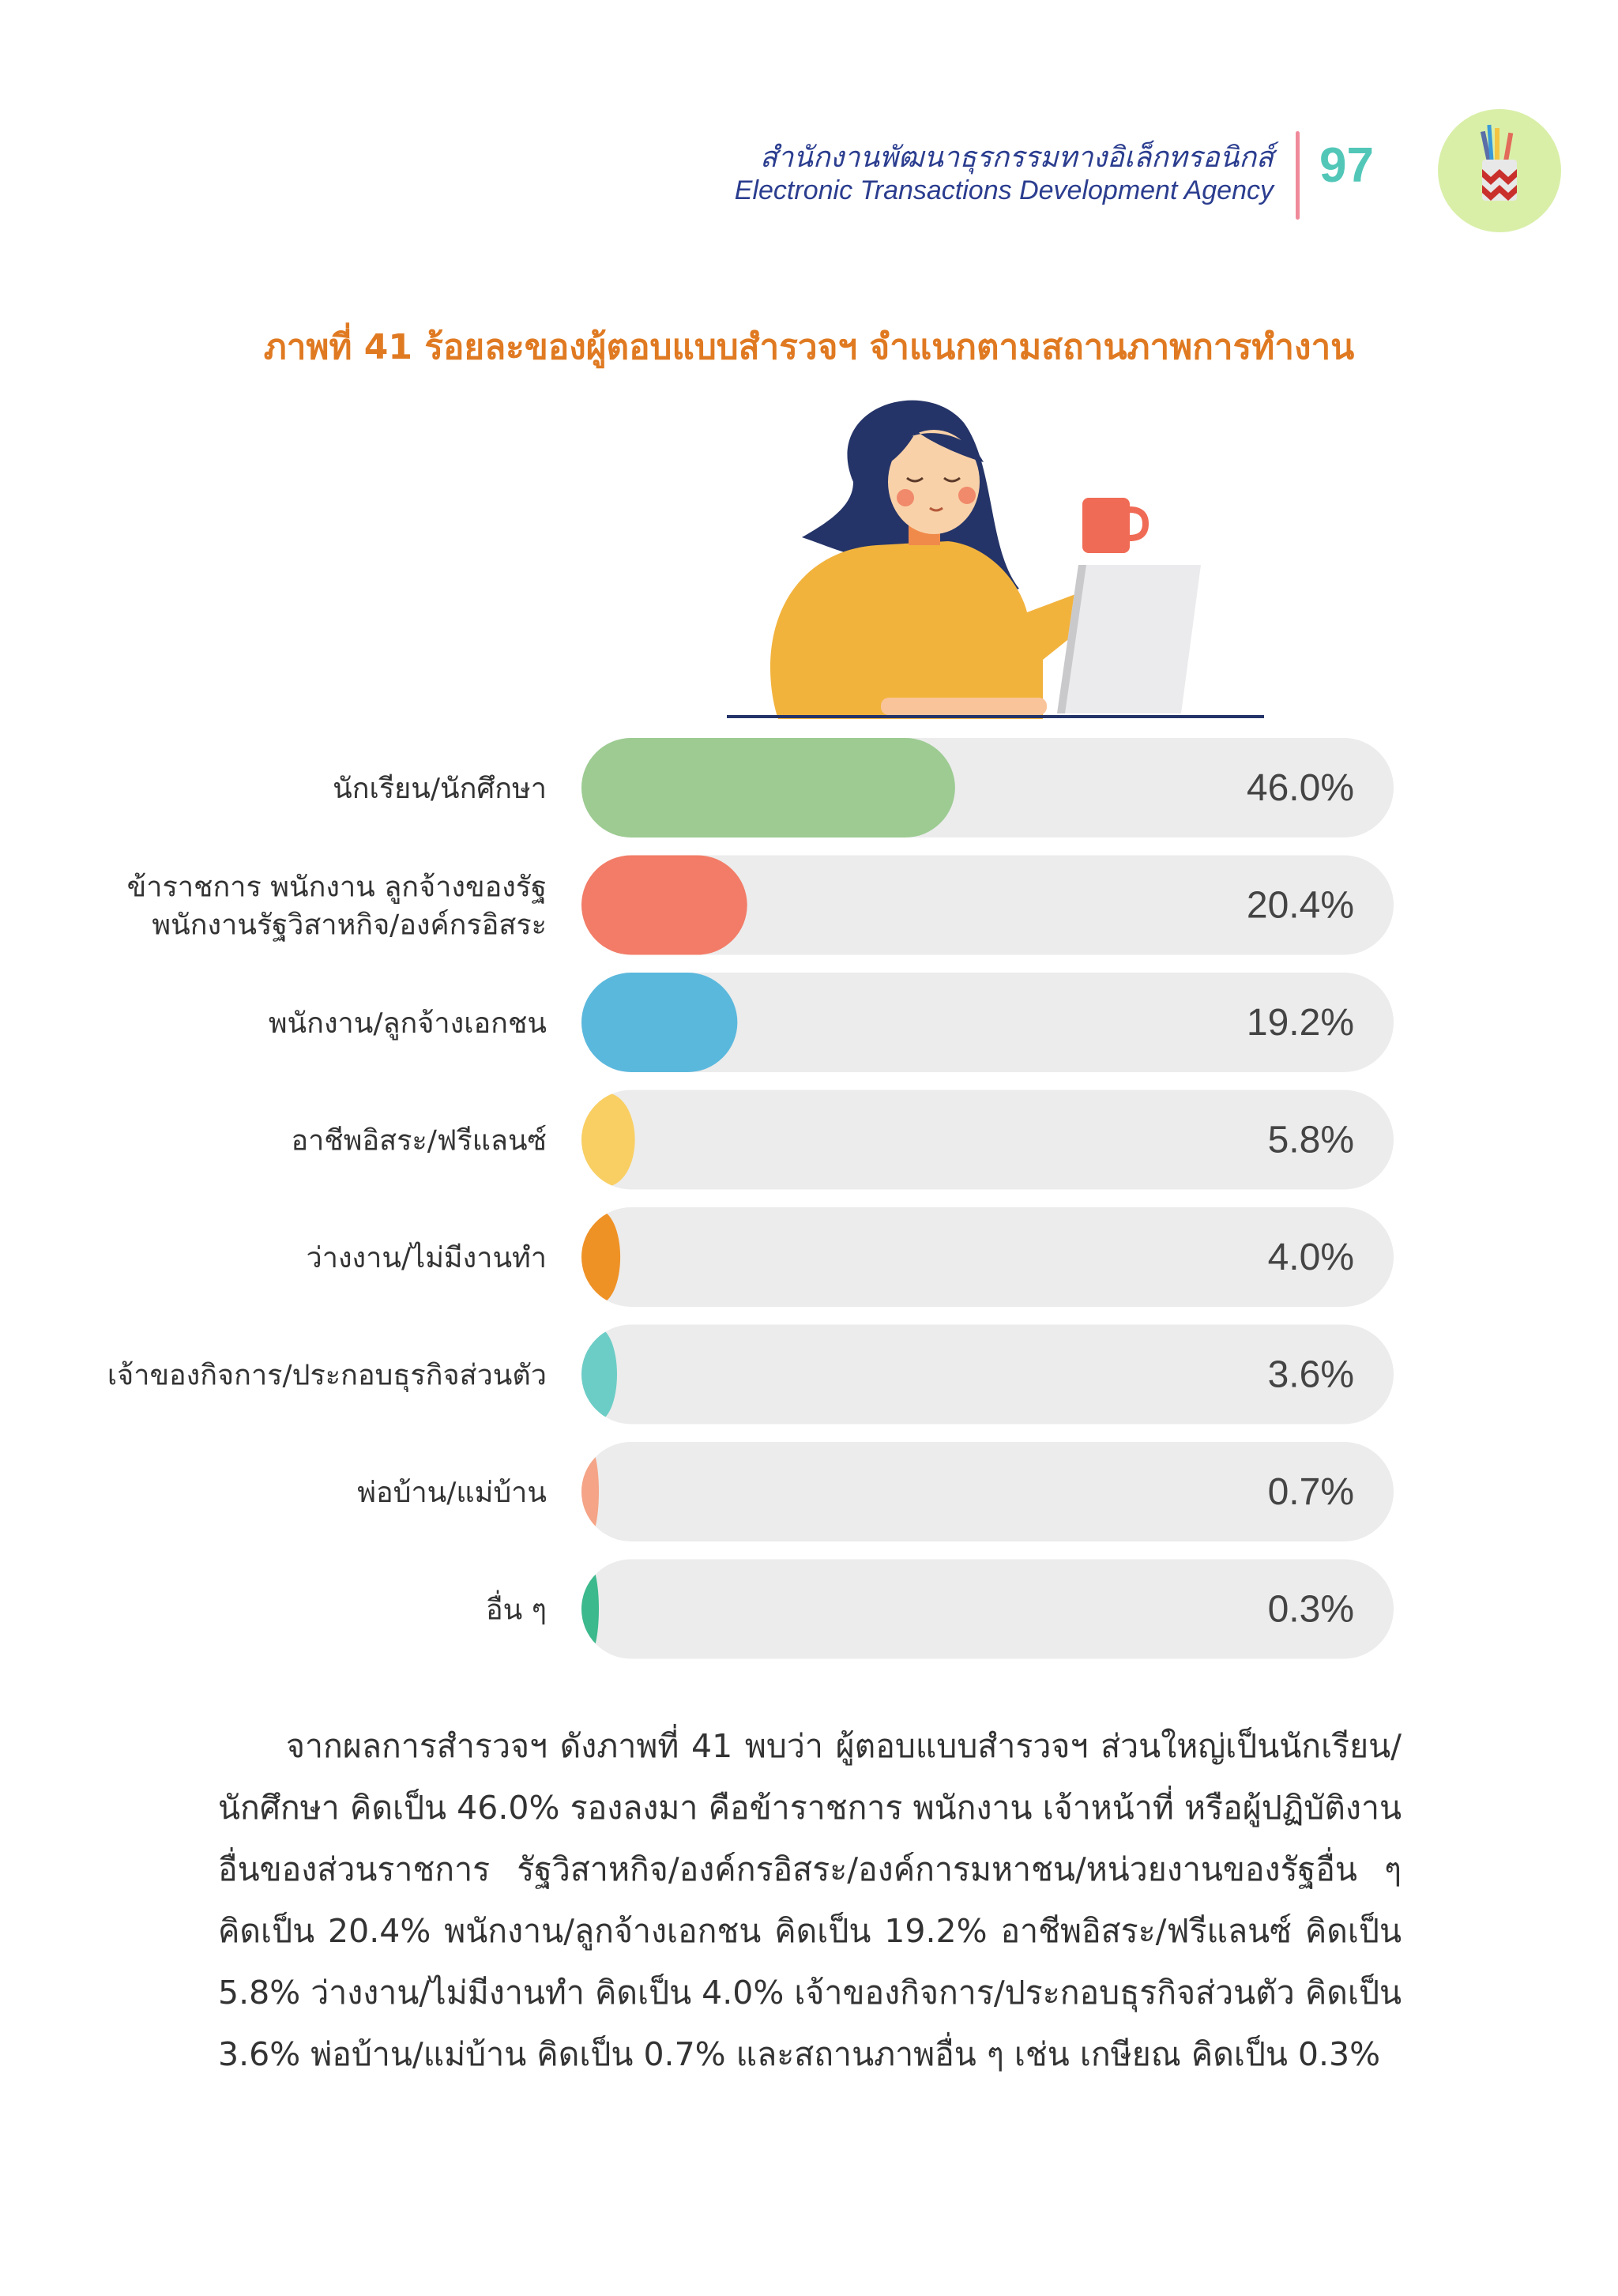 This screenshot has height=2296, width=1618. I want to click on bar-row: 4.0% ว่างงาน/ไม่มีงานทำ, so click(850, 1257).